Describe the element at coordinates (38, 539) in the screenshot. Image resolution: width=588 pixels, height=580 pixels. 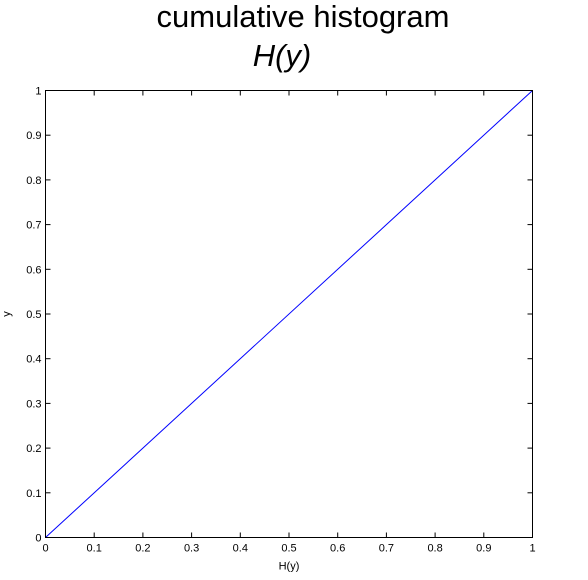
I see `y-tick-label: 0` at that location.